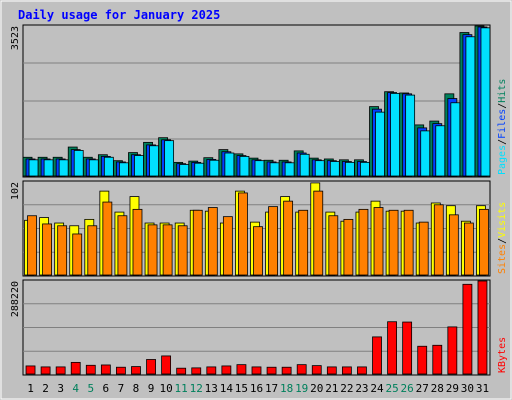 The height and width of the screenshot is (400, 512). Describe the element at coordinates (15, 38) in the screenshot. I see `scale-label-hits-files-pages: 3523` at that location.